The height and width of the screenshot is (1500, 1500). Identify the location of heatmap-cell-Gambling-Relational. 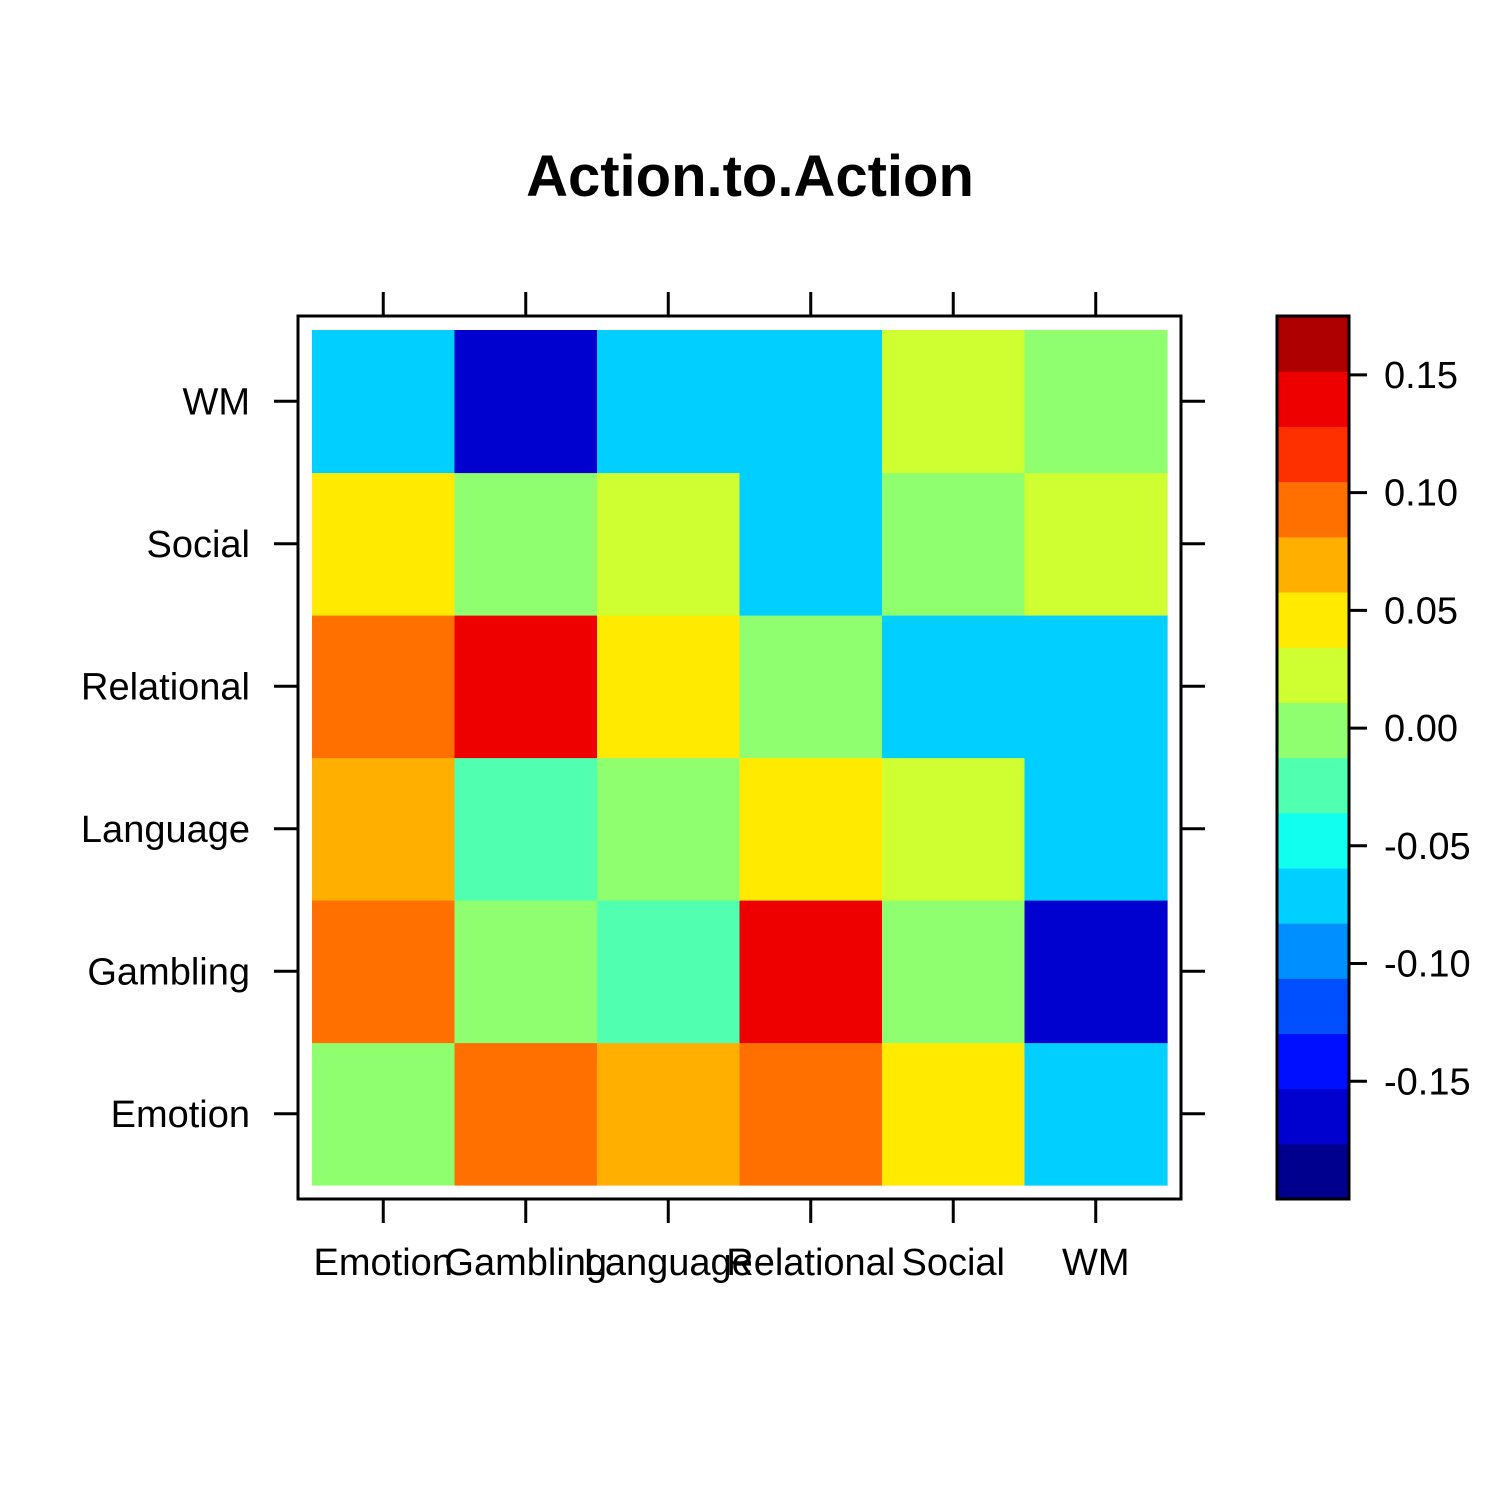
(811, 972).